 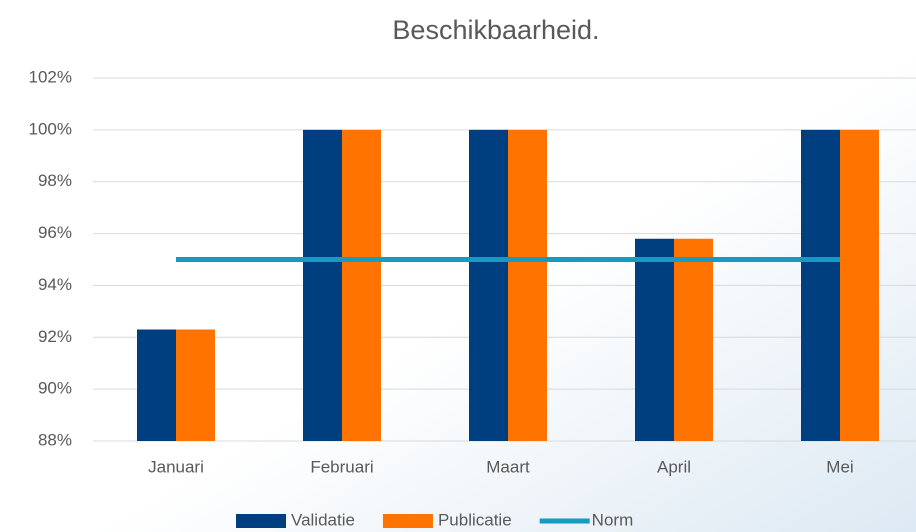 What do you see at coordinates (55, 439) in the screenshot?
I see `y-tick-label: 88%` at bounding box center [55, 439].